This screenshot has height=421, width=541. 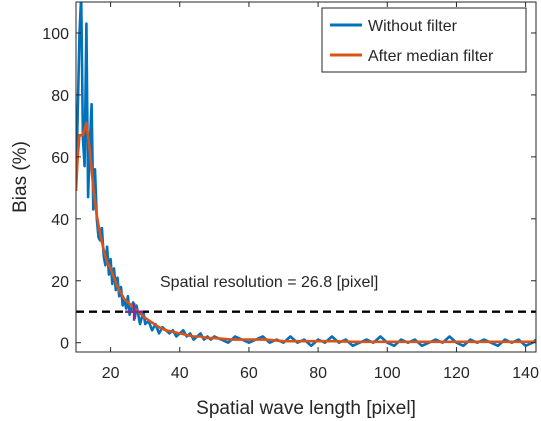 What do you see at coordinates (413, 26) in the screenshot?
I see `legend-label-without-filter: Without filter` at bounding box center [413, 26].